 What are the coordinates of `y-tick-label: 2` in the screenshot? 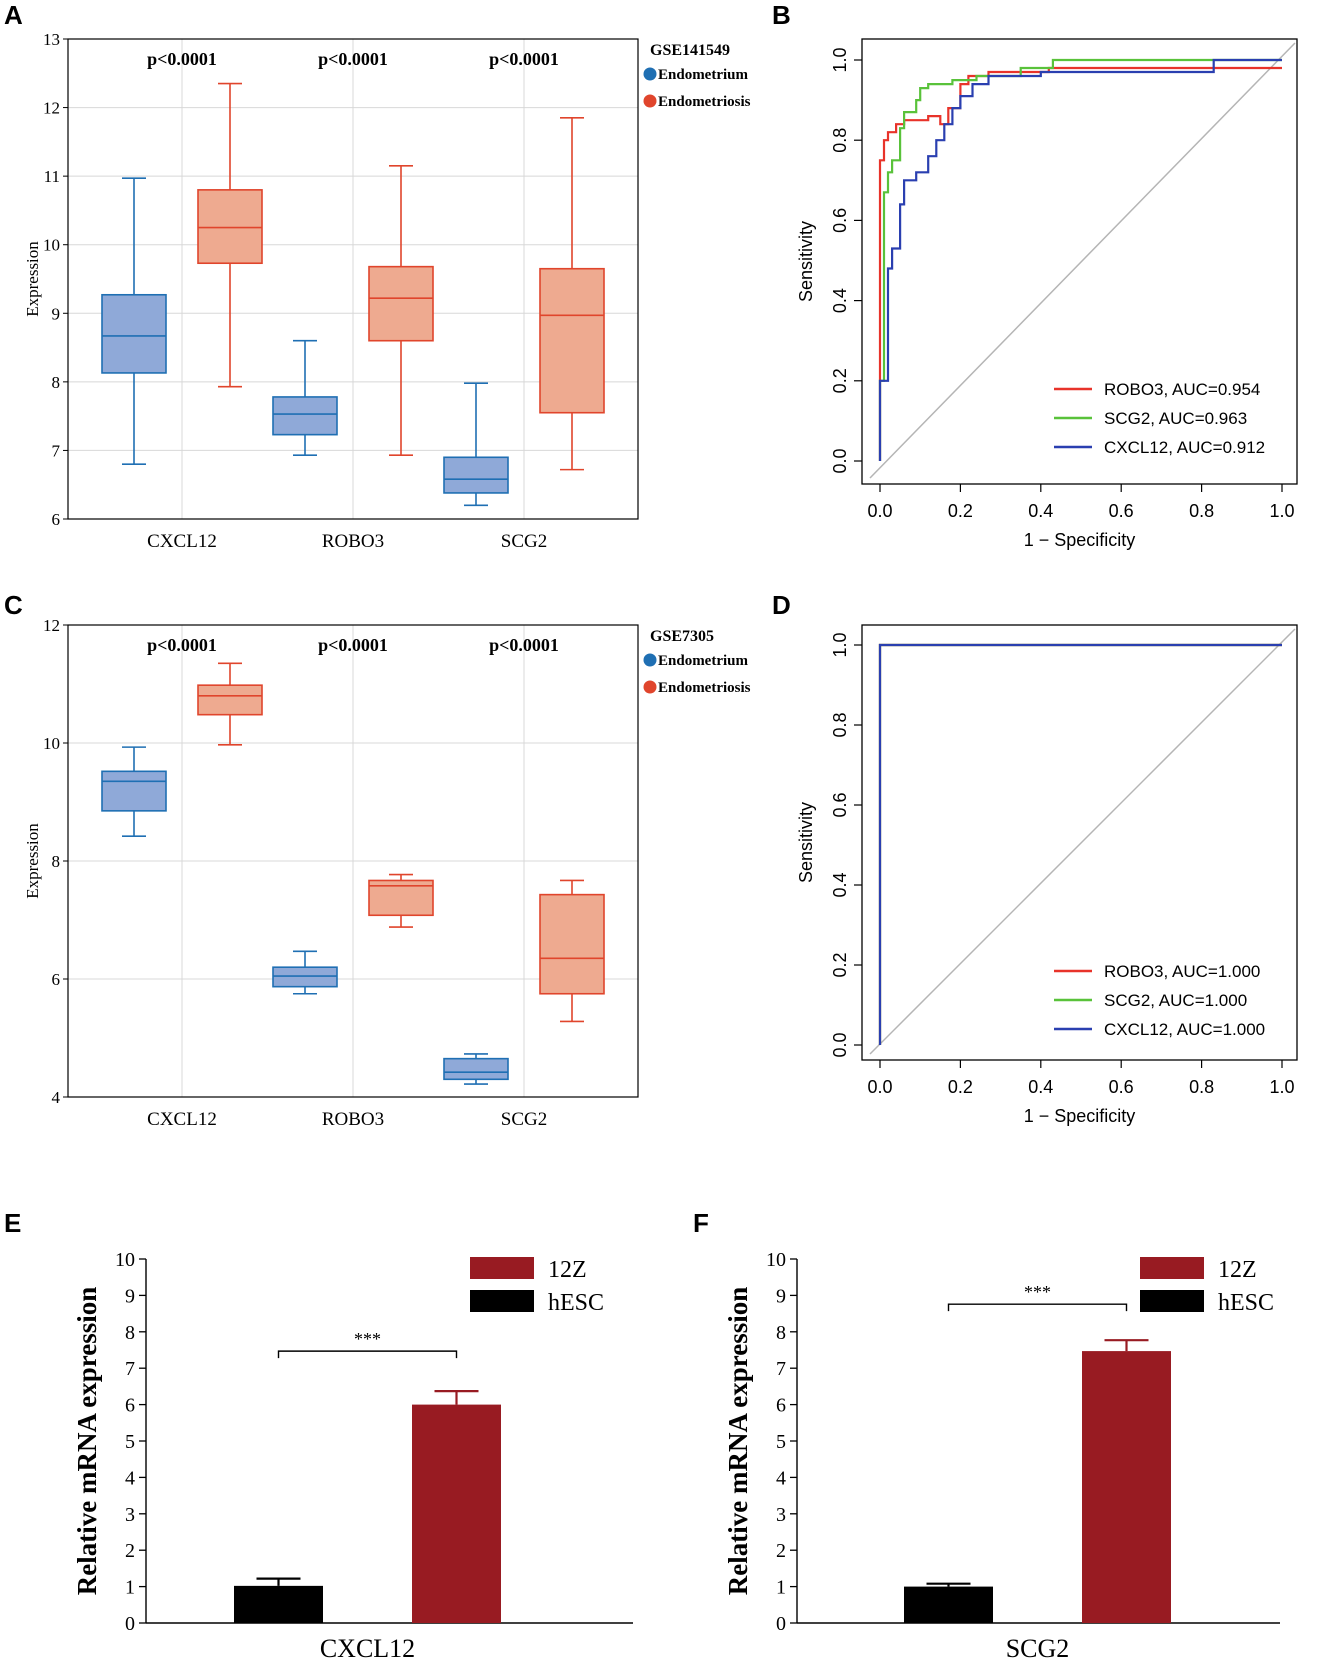 It's located at (130, 1551).